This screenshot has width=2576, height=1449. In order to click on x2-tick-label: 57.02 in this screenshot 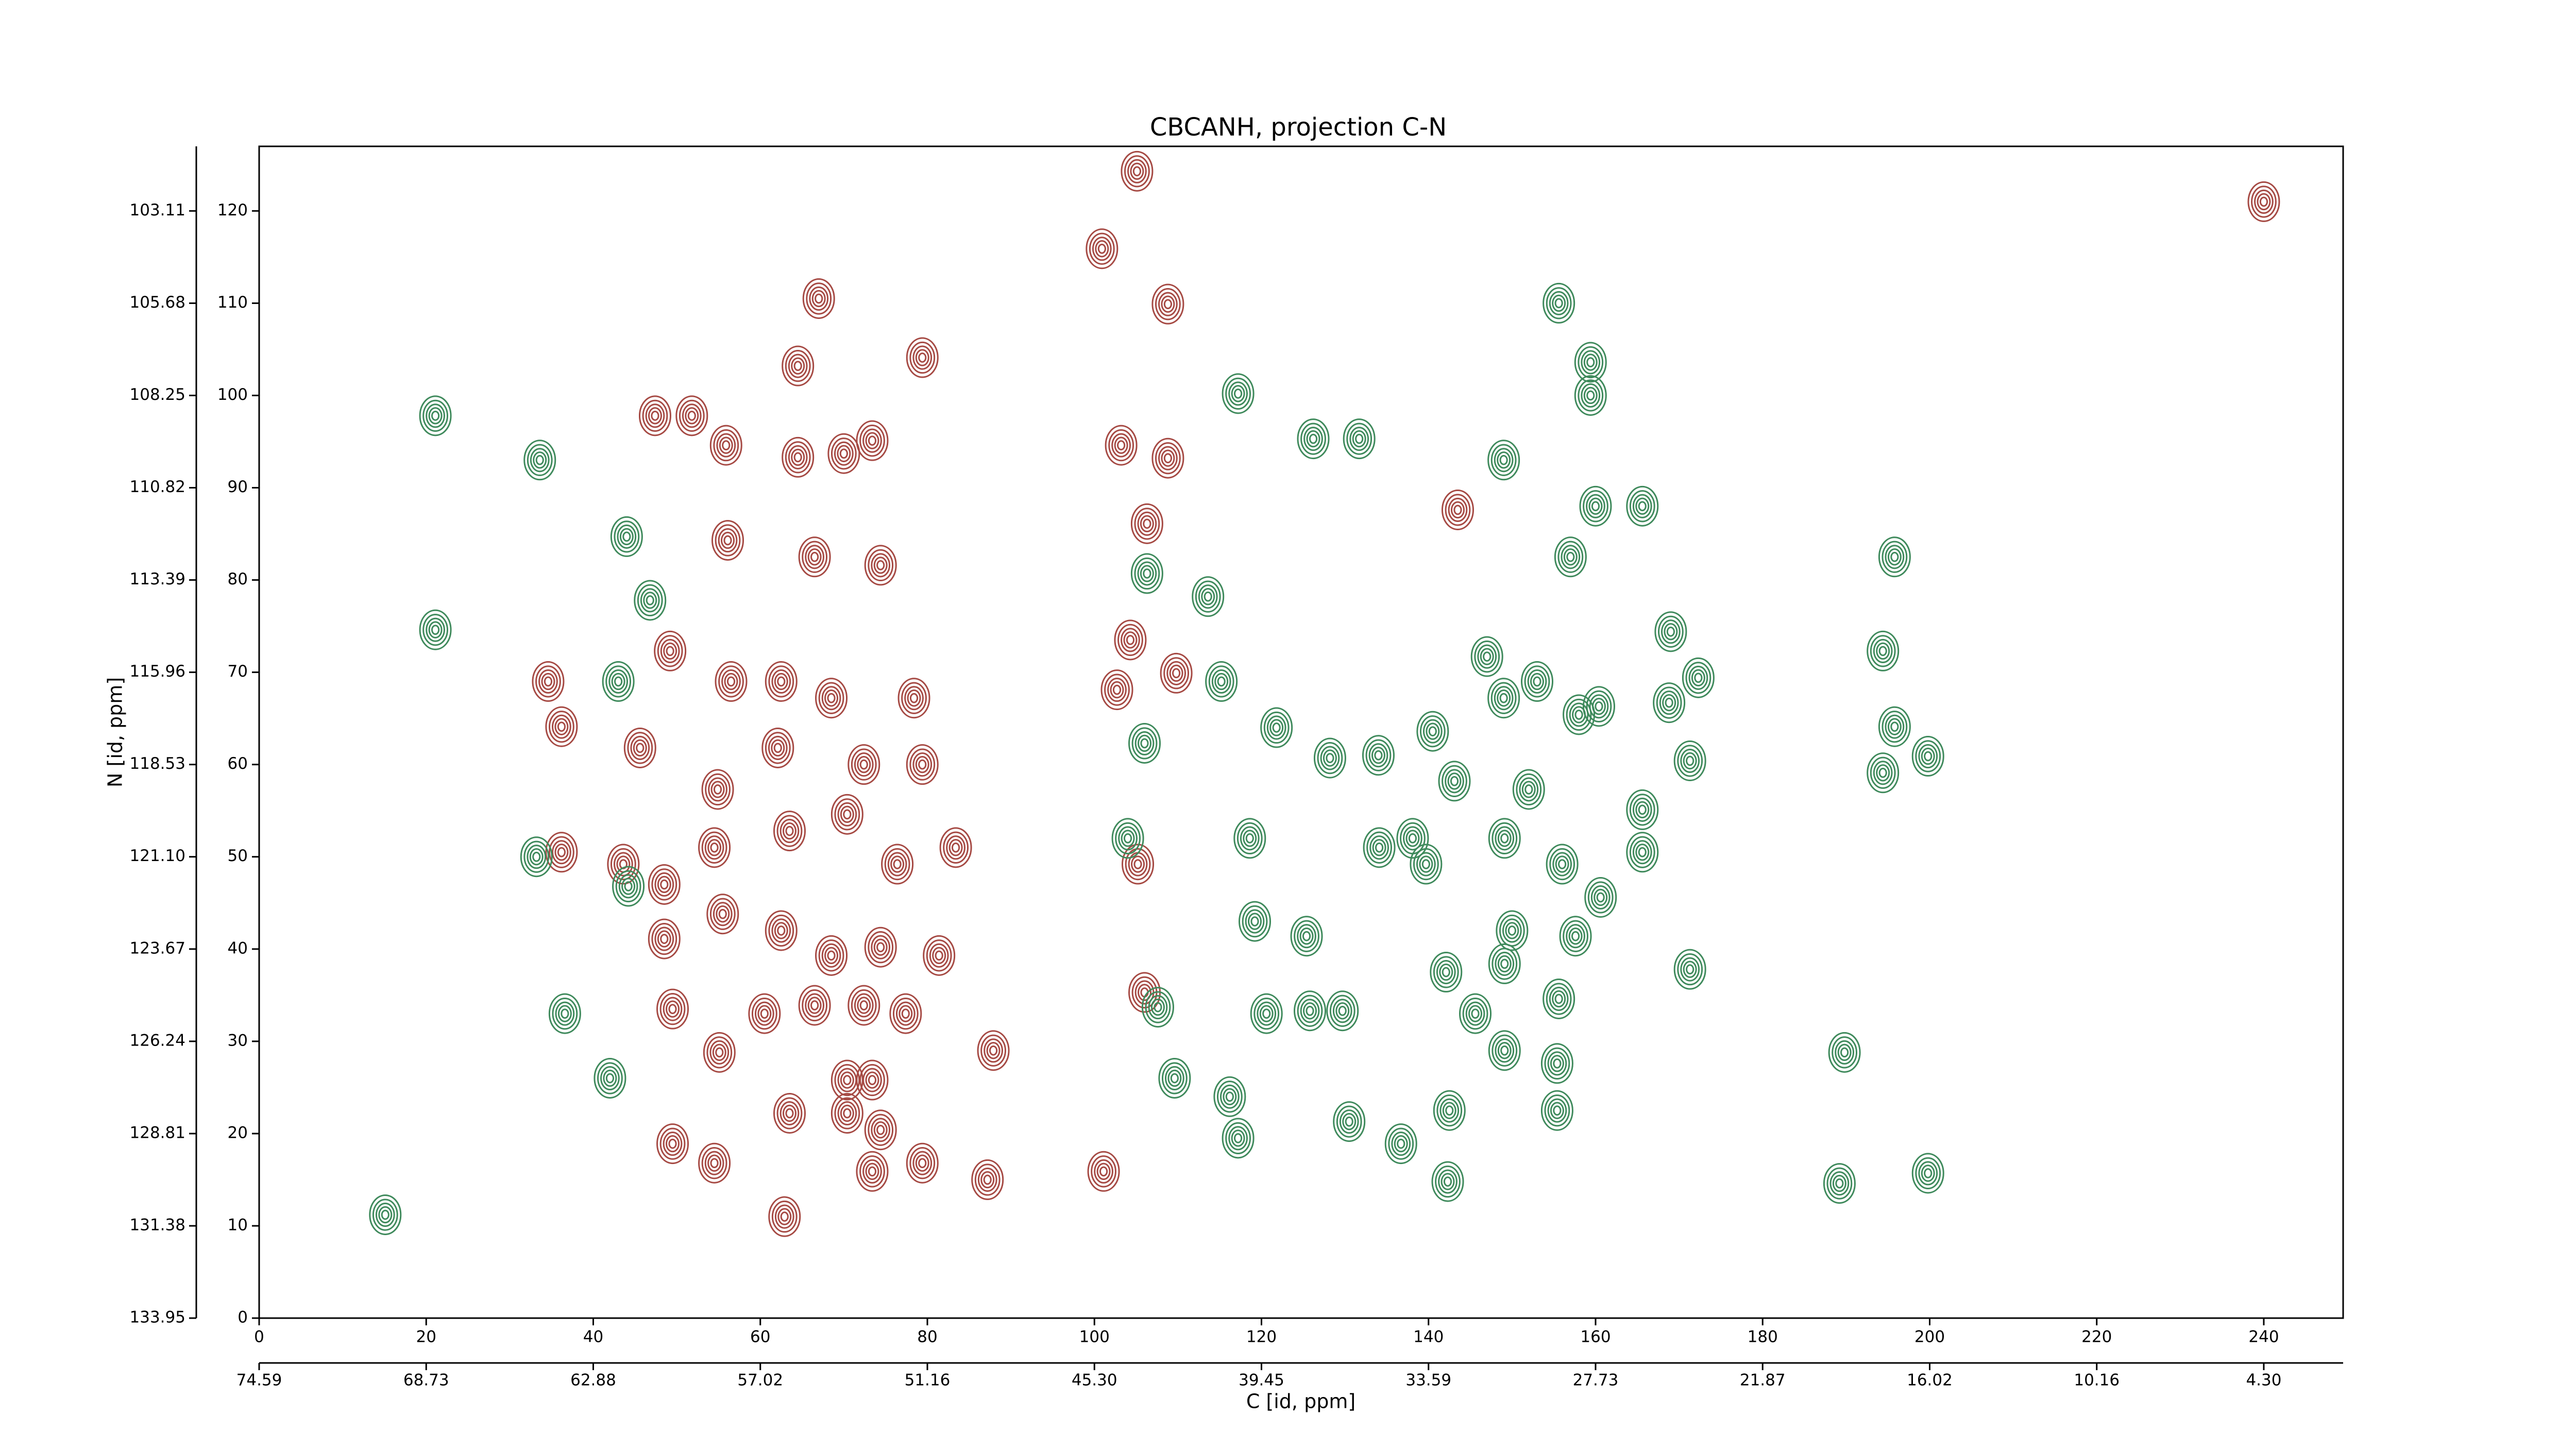, I will do `click(760, 1380)`.